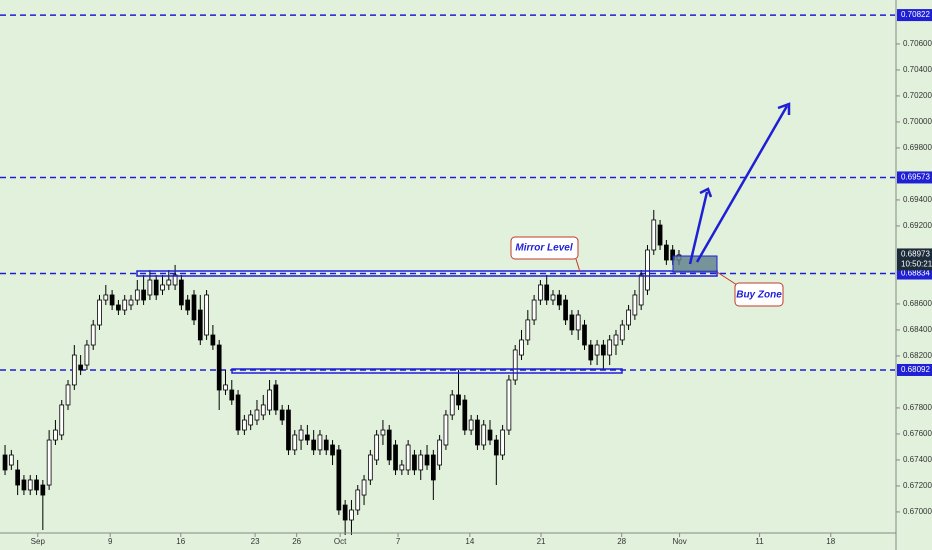 The image size is (932, 550). Describe the element at coordinates (917, 43) in the screenshot. I see `y-tick-label: 0.70600` at that location.